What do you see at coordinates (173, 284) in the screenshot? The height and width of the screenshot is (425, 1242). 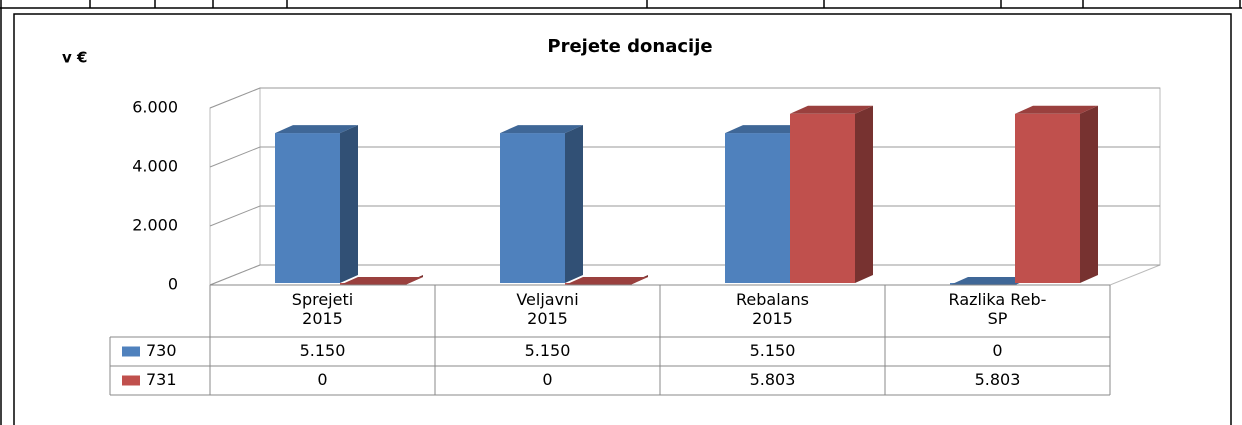 I see `y-tick-label: 0` at bounding box center [173, 284].